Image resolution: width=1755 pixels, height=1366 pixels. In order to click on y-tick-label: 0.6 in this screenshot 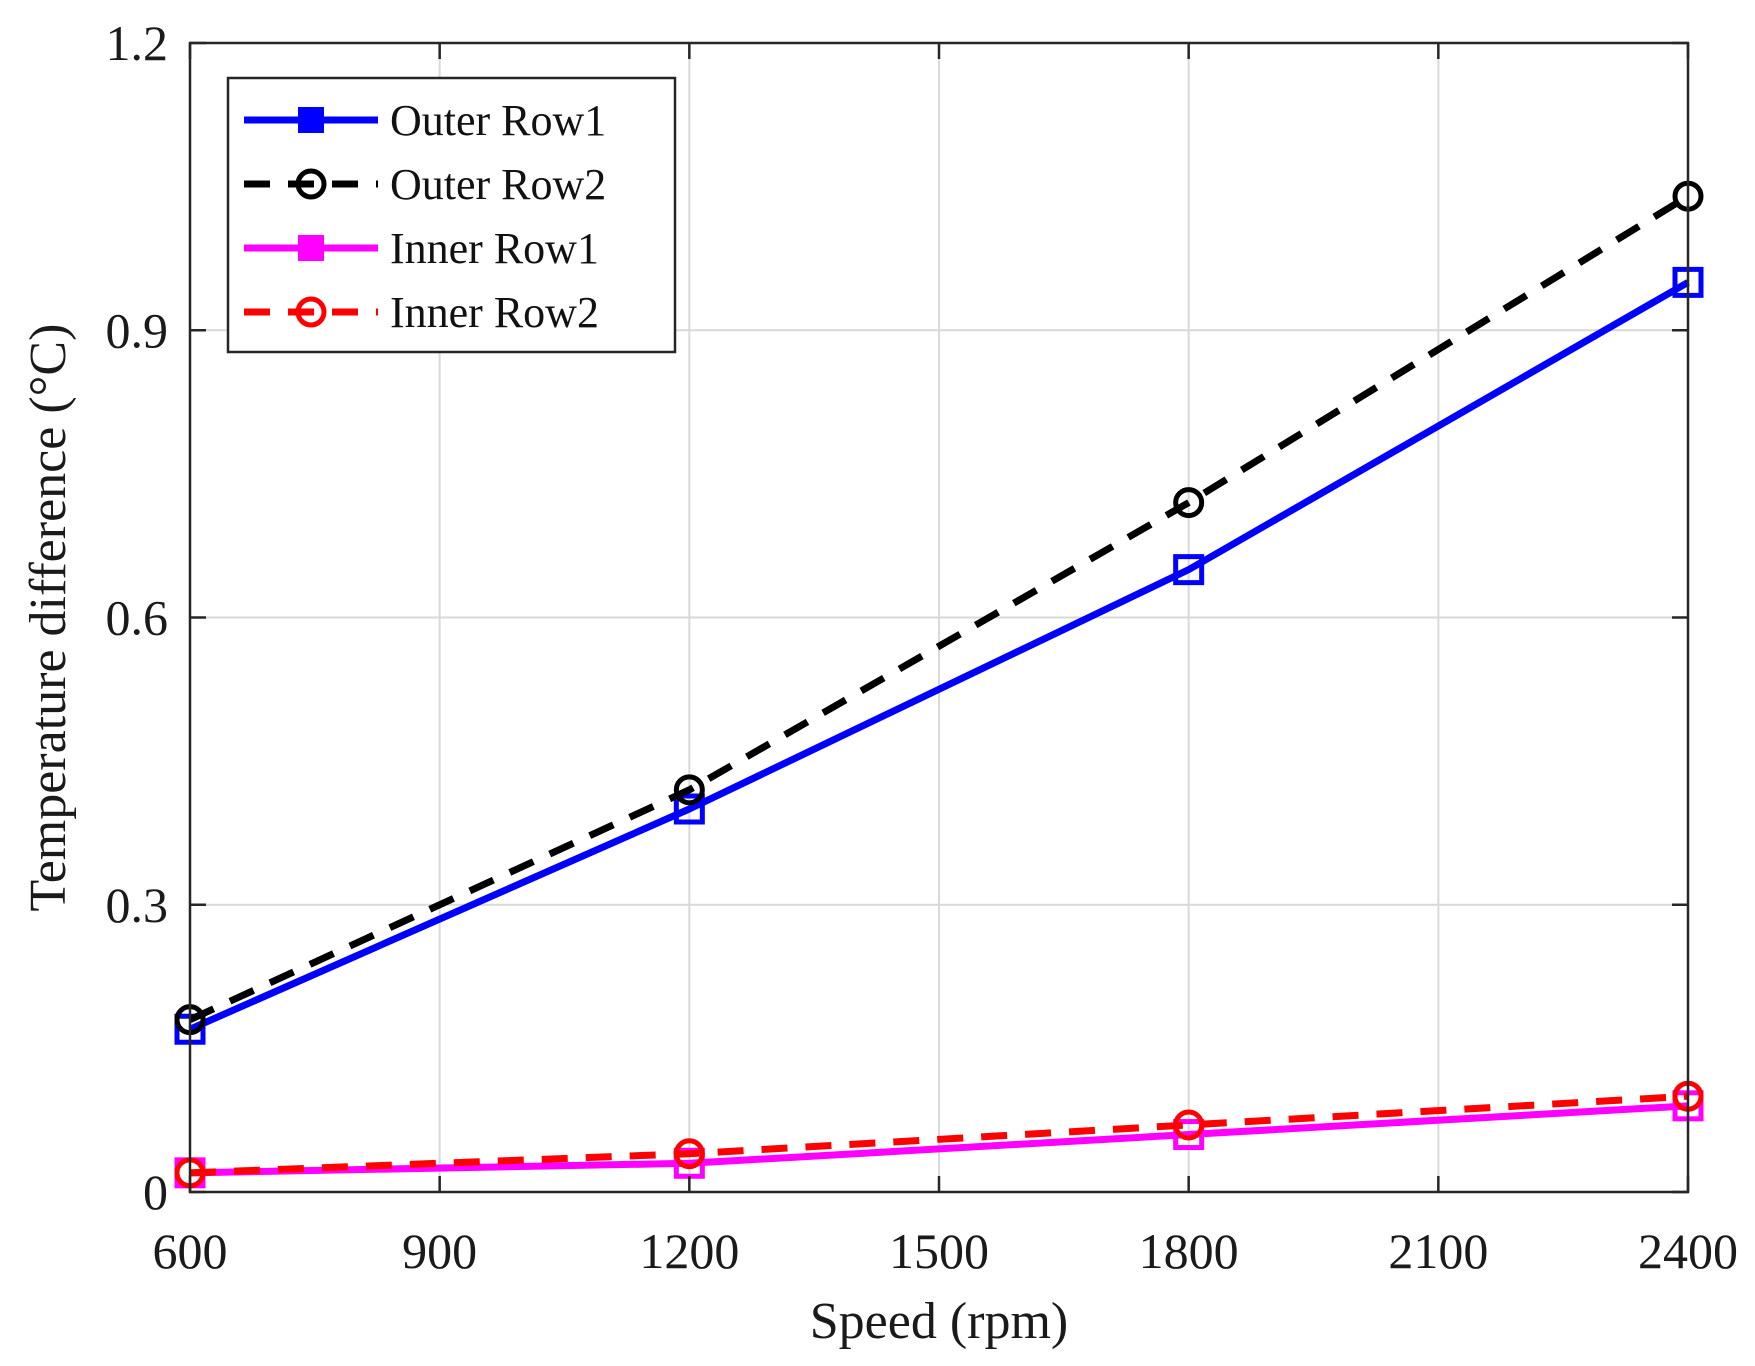, I will do `click(137, 618)`.